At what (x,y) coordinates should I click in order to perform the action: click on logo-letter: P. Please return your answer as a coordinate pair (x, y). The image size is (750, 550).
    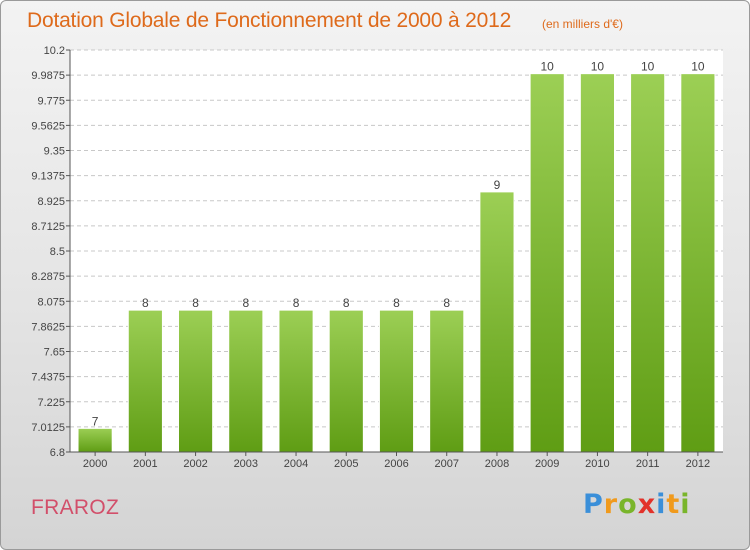
    Looking at the image, I should click on (593, 504).